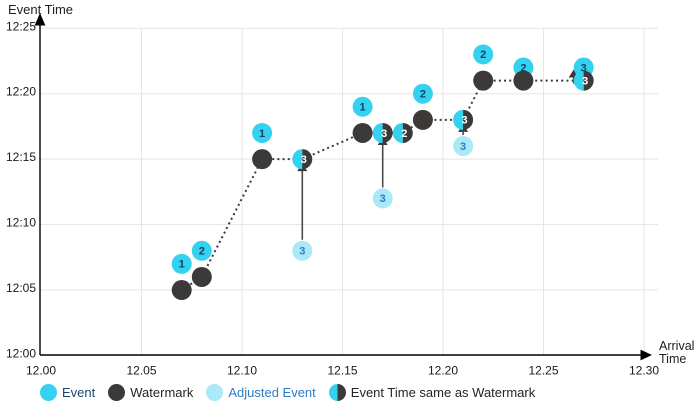 Image resolution: width=696 pixels, height=402 pixels. What do you see at coordinates (543, 371) in the screenshot?
I see `x-tick-label: 12.25` at bounding box center [543, 371].